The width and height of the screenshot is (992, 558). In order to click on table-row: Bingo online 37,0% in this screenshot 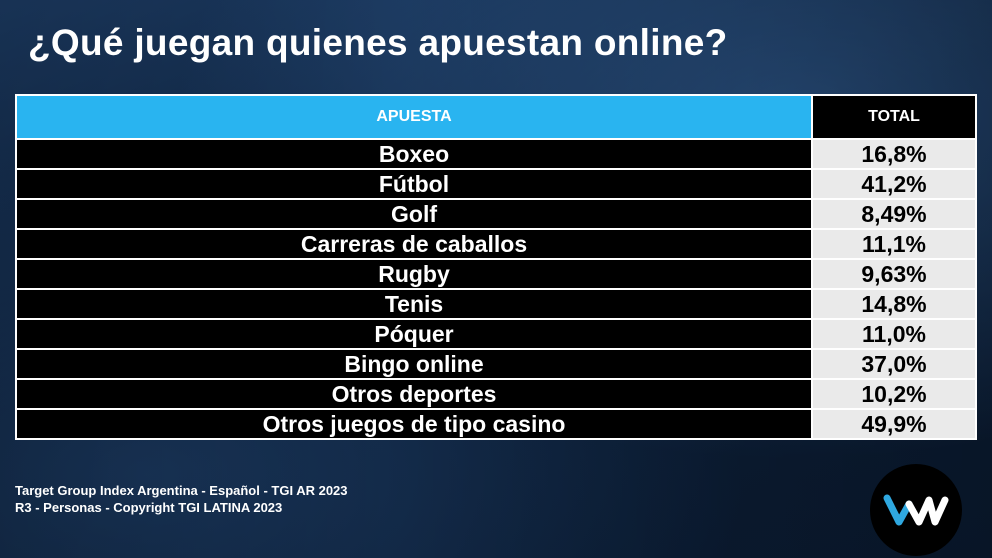, I will do `click(496, 364)`.